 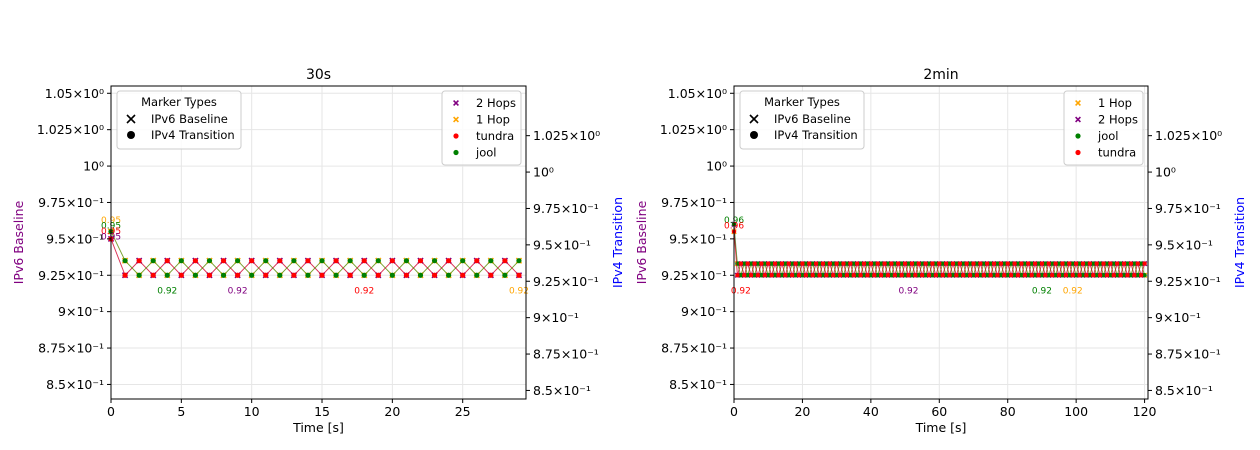 What do you see at coordinates (566, 135) in the screenshot?
I see `y-tick-label-right: 1.025×10⁰` at bounding box center [566, 135].